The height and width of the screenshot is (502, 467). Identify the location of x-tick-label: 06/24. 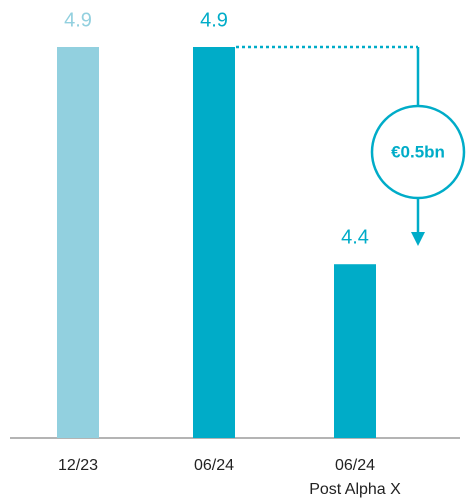
(214, 465).